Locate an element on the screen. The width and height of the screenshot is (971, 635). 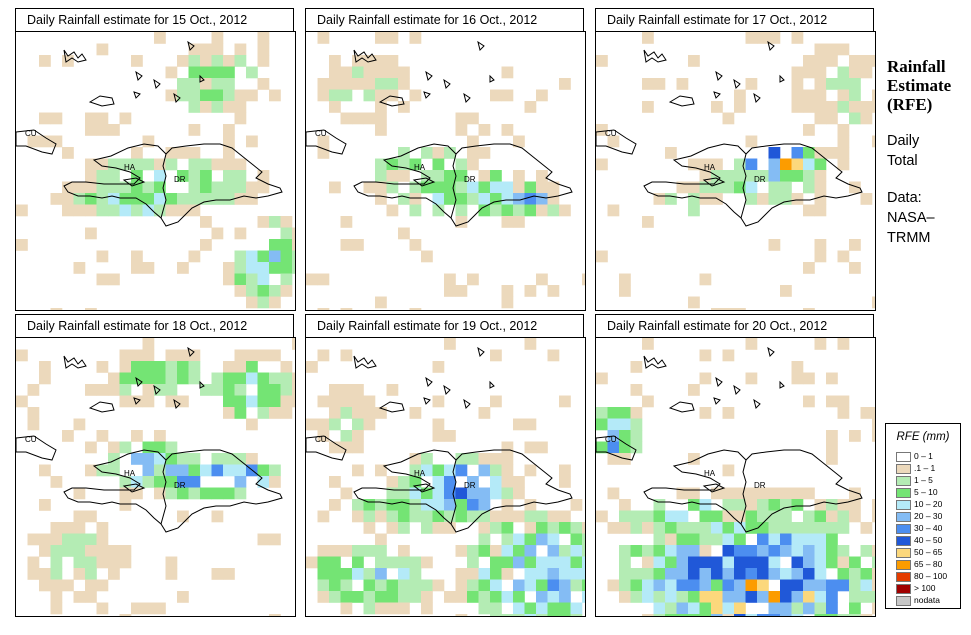
legend-swatch is located at coordinates (903, 589).